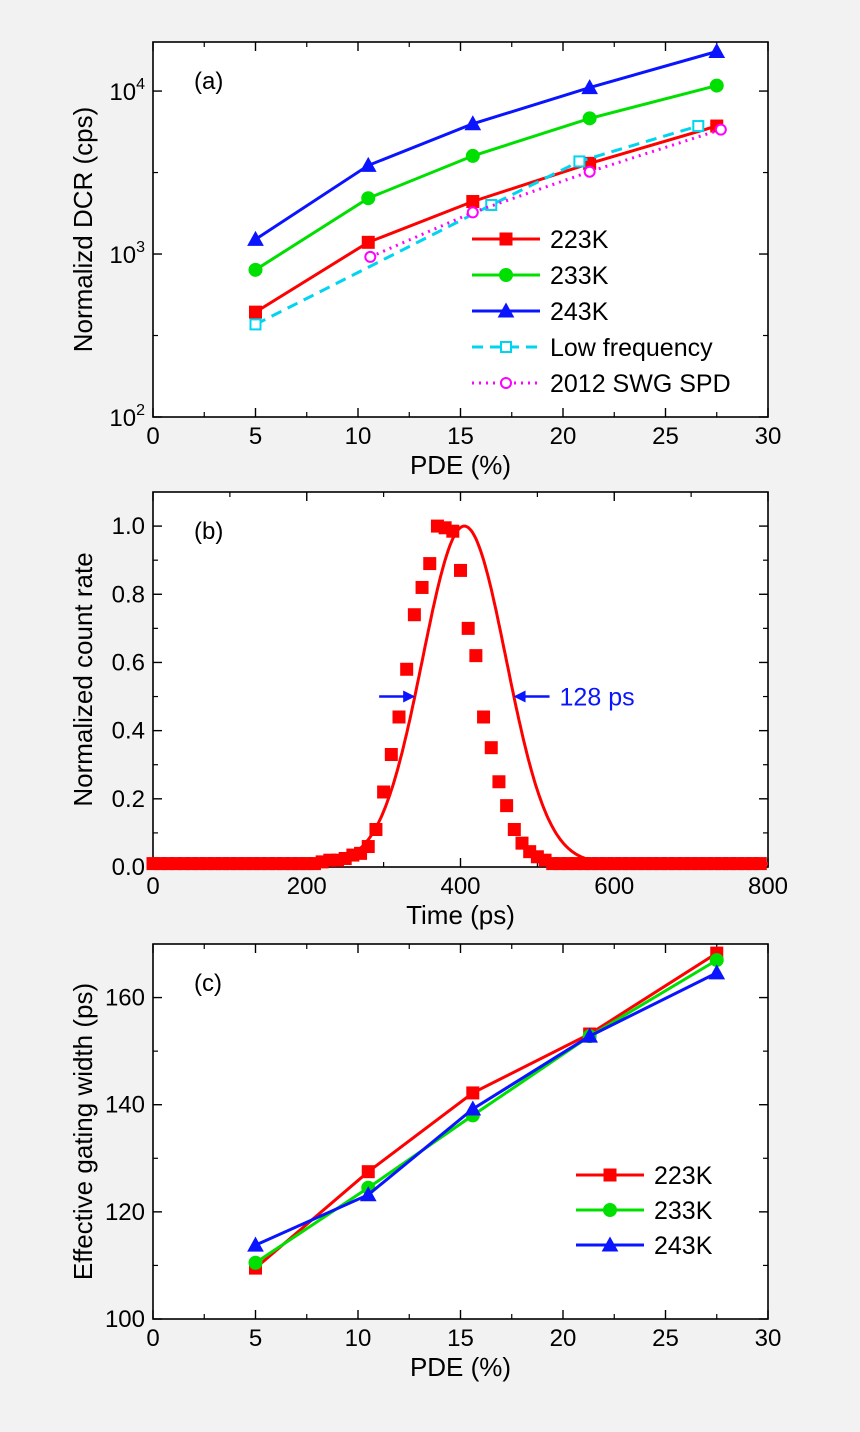 The image size is (860, 1432). I want to click on x-tick-label: 200, so click(307, 886).